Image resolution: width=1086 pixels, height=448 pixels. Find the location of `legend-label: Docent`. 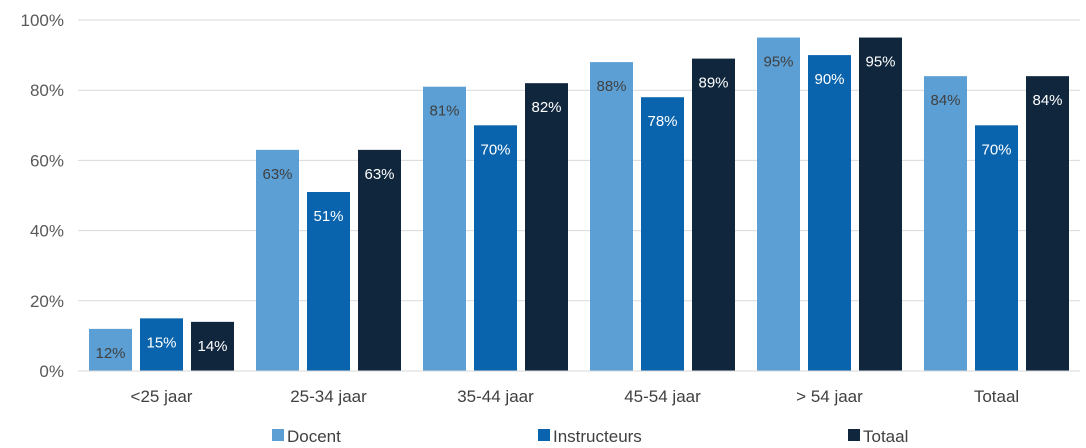

legend-label: Docent is located at coordinates (314, 436).